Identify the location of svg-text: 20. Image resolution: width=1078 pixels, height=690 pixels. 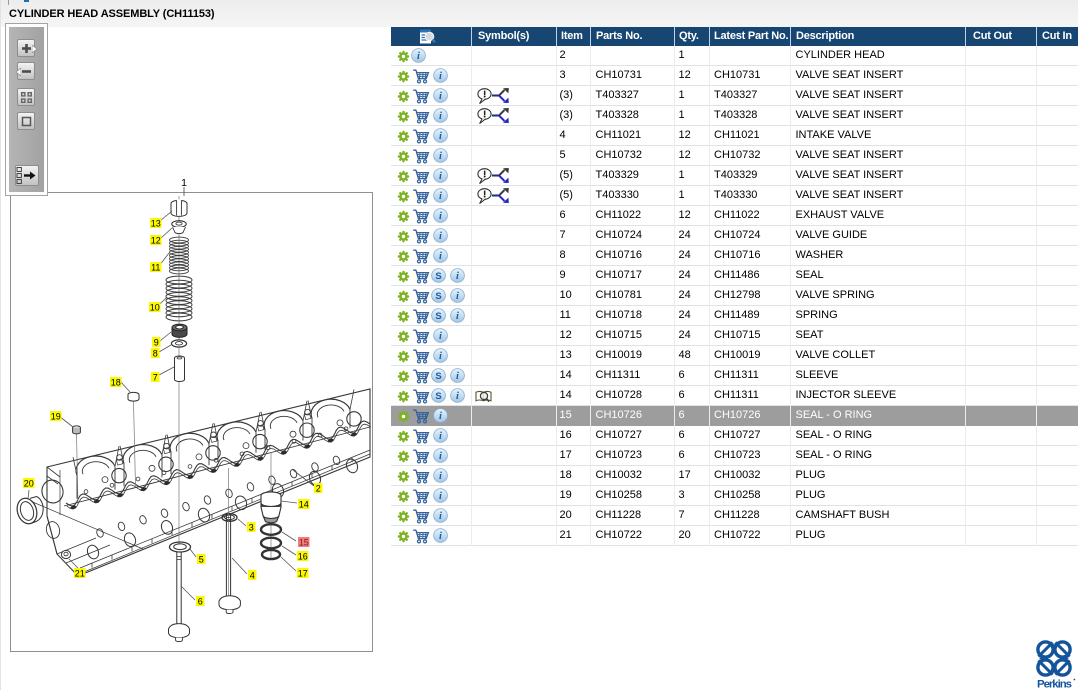
(29, 484).